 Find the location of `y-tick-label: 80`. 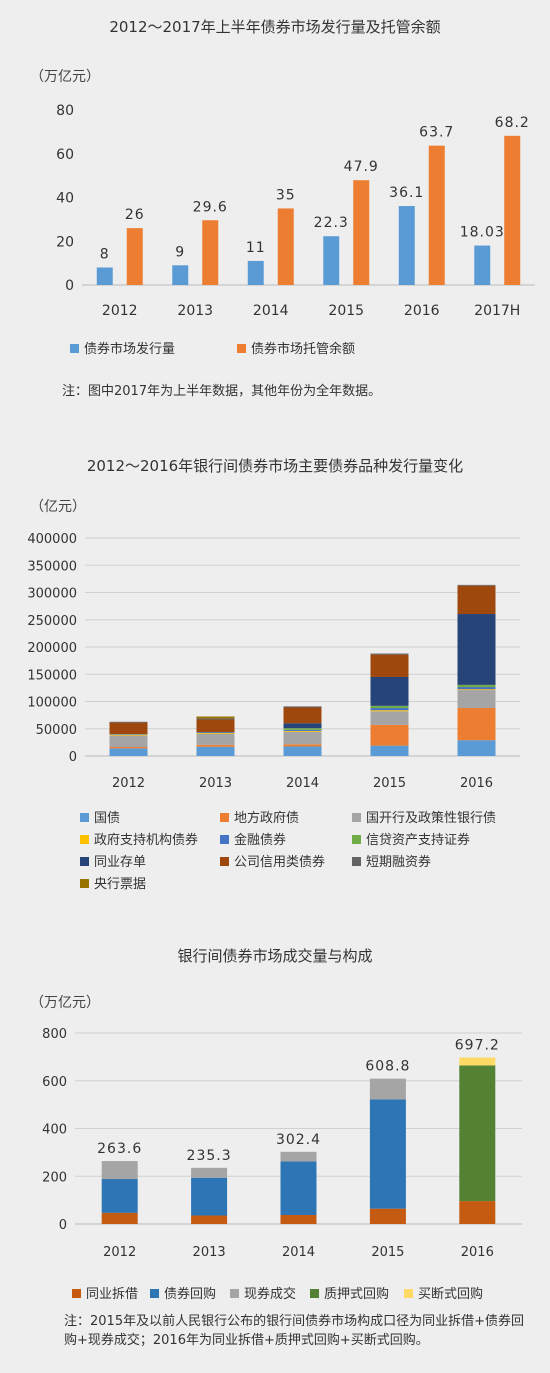

y-tick-label: 80 is located at coordinates (65, 111).